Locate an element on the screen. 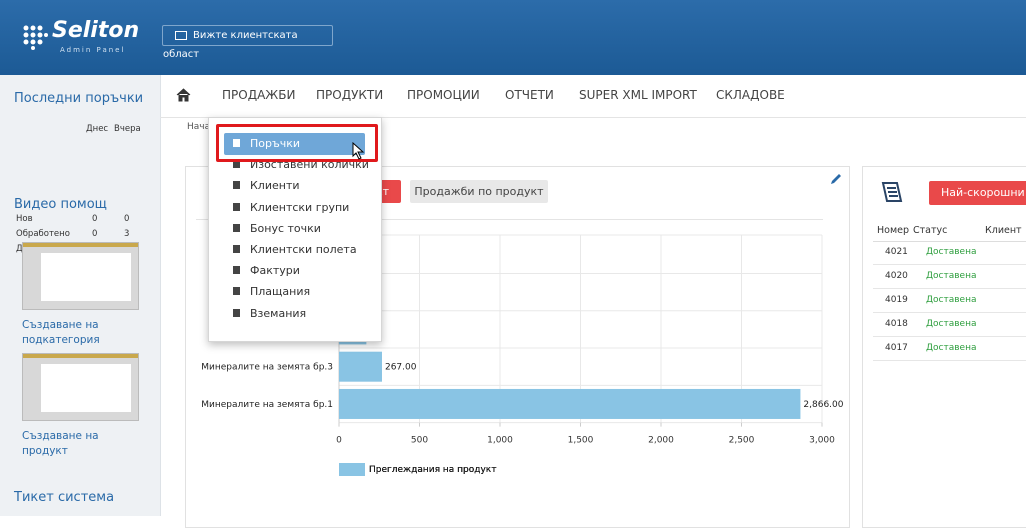  section-title: Тикет система is located at coordinates (64, 497).